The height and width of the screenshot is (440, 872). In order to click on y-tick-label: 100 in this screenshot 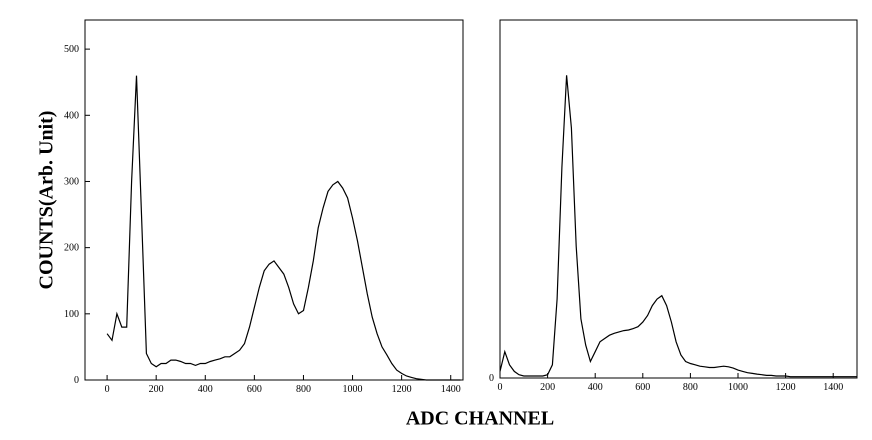, I will do `click(71, 314)`.